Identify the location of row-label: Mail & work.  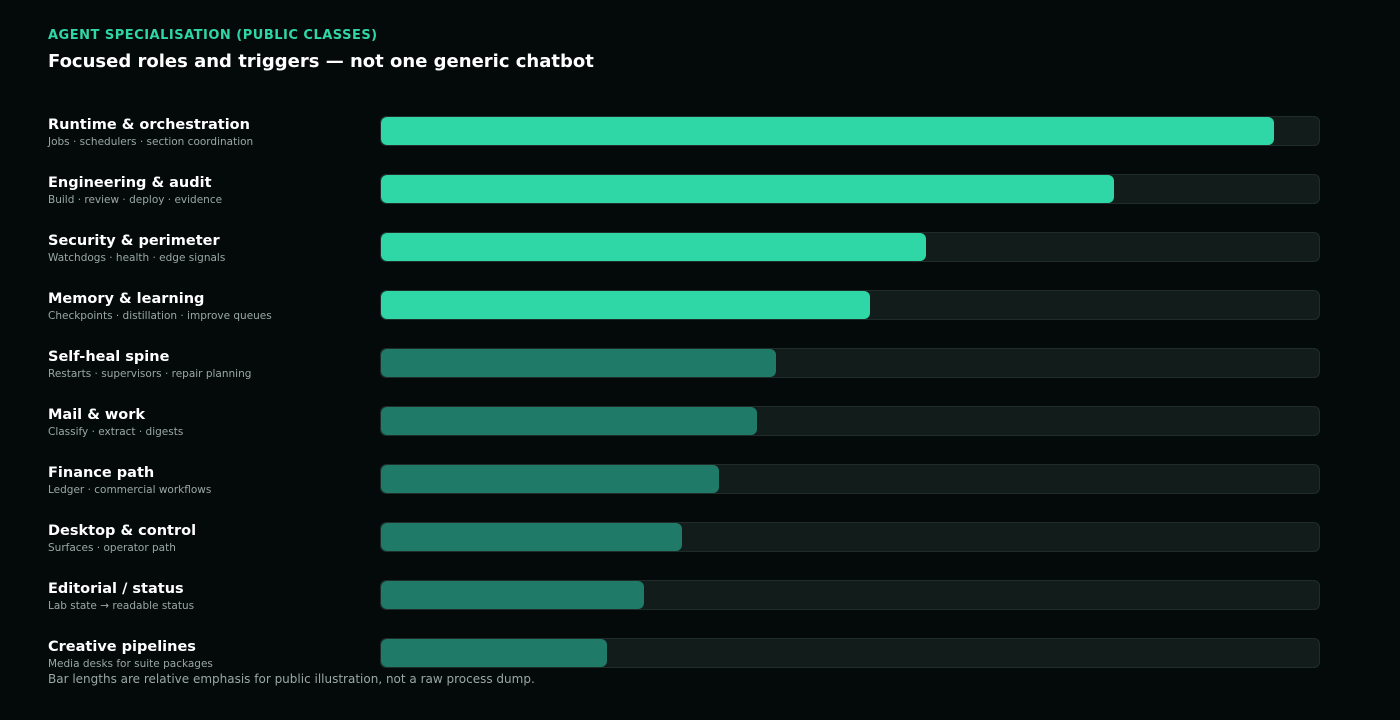
(97, 415).